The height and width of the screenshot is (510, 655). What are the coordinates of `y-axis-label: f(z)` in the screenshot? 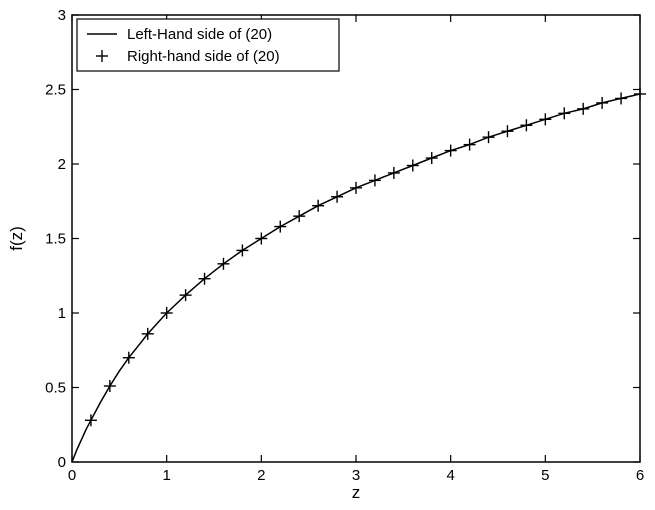 It's located at (16, 238).